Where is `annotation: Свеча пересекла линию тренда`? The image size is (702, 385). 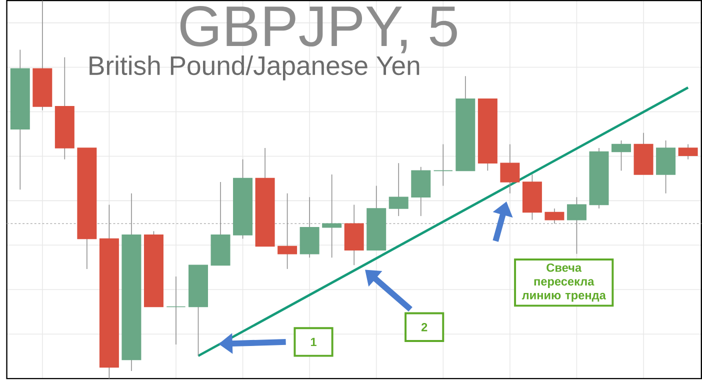 annotation: Свеча пересекла линию тренда is located at coordinates (564, 282).